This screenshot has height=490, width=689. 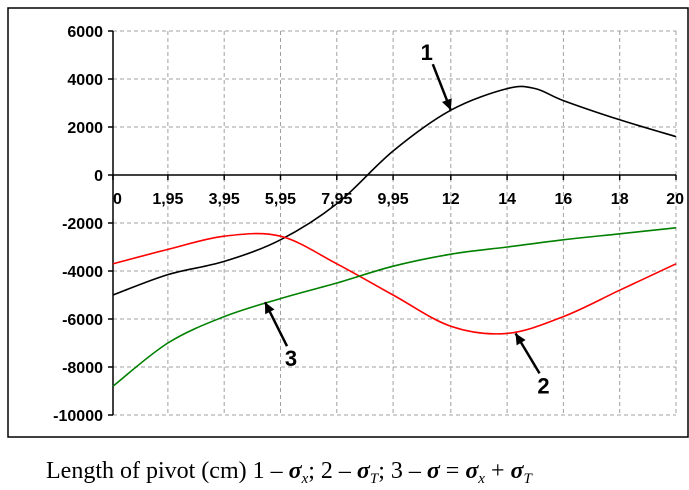 What do you see at coordinates (224, 199) in the screenshot?
I see `x-tick-label: 3,95` at bounding box center [224, 199].